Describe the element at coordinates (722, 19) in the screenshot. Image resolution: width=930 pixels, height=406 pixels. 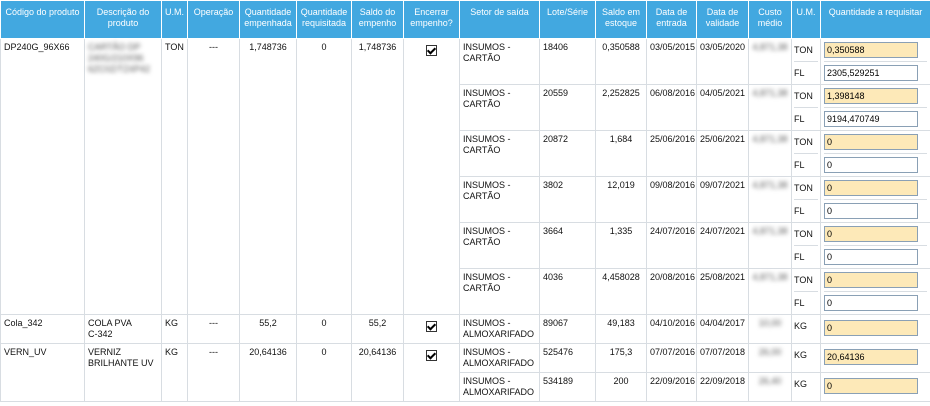
I see `col-data-validade-header: Data de validade` at that location.